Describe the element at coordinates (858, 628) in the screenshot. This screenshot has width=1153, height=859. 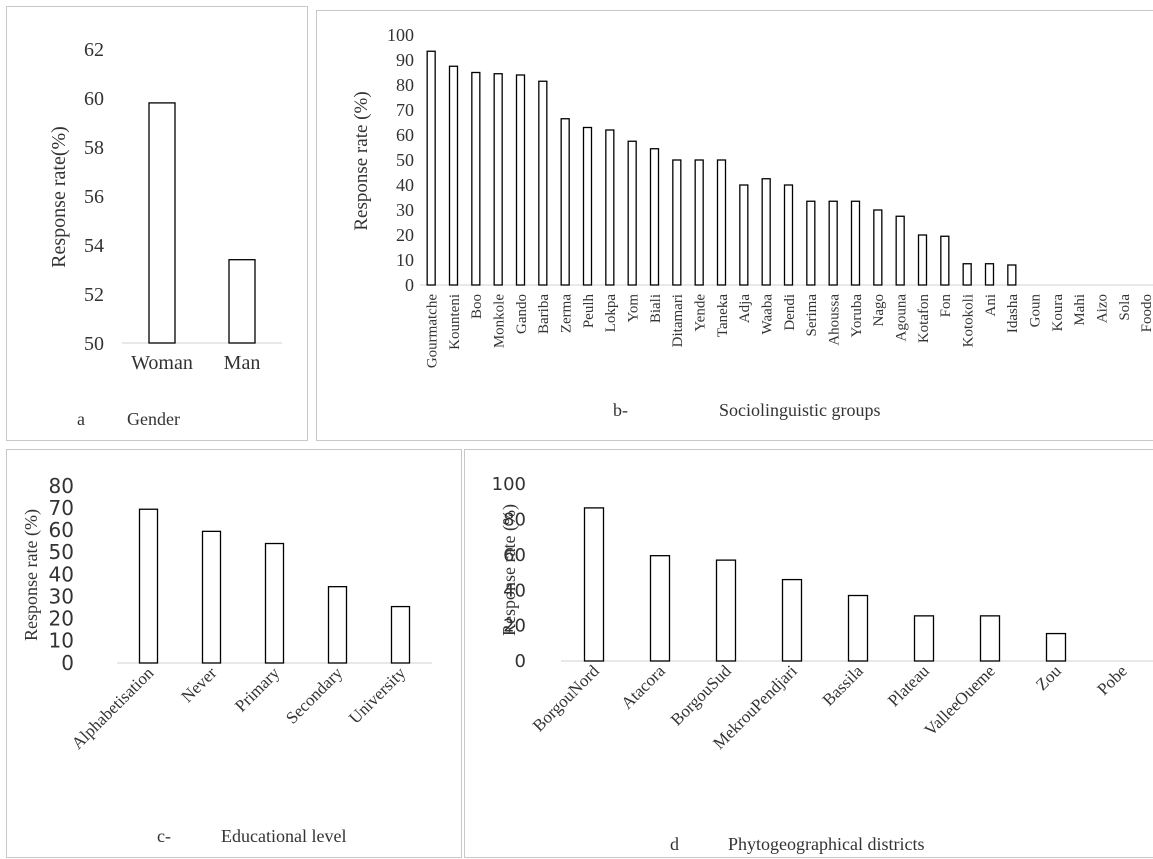
I see `bar-bassila` at that location.